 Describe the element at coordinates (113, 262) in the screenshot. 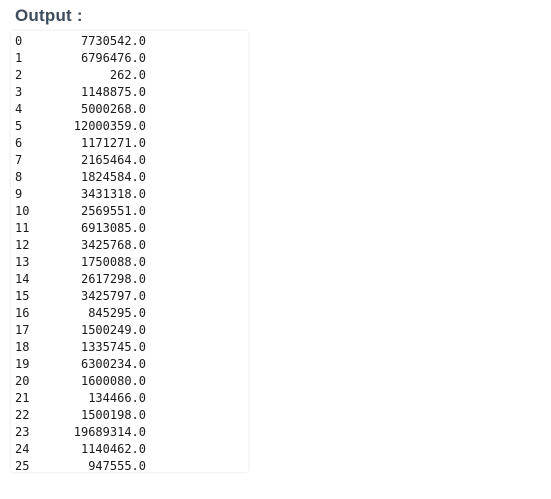

I see `row-value: 1750088.0` at that location.